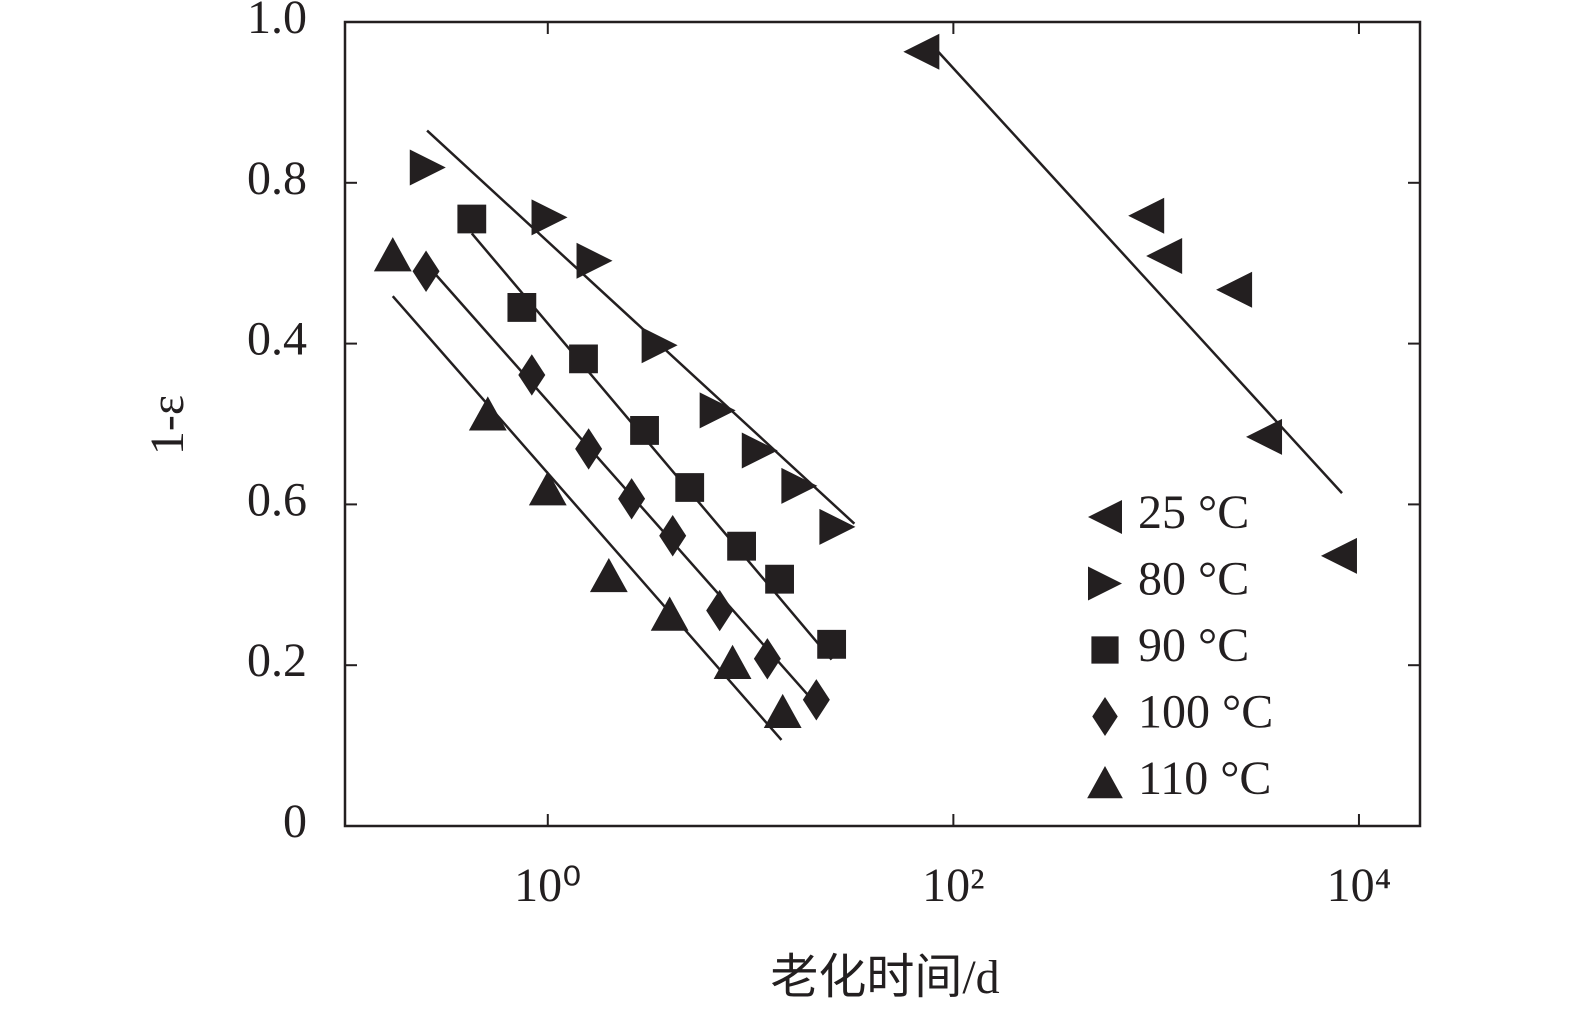 The image size is (1575, 1027). Describe the element at coordinates (295, 821) in the screenshot. I see `y-tick-label: 0` at that location.